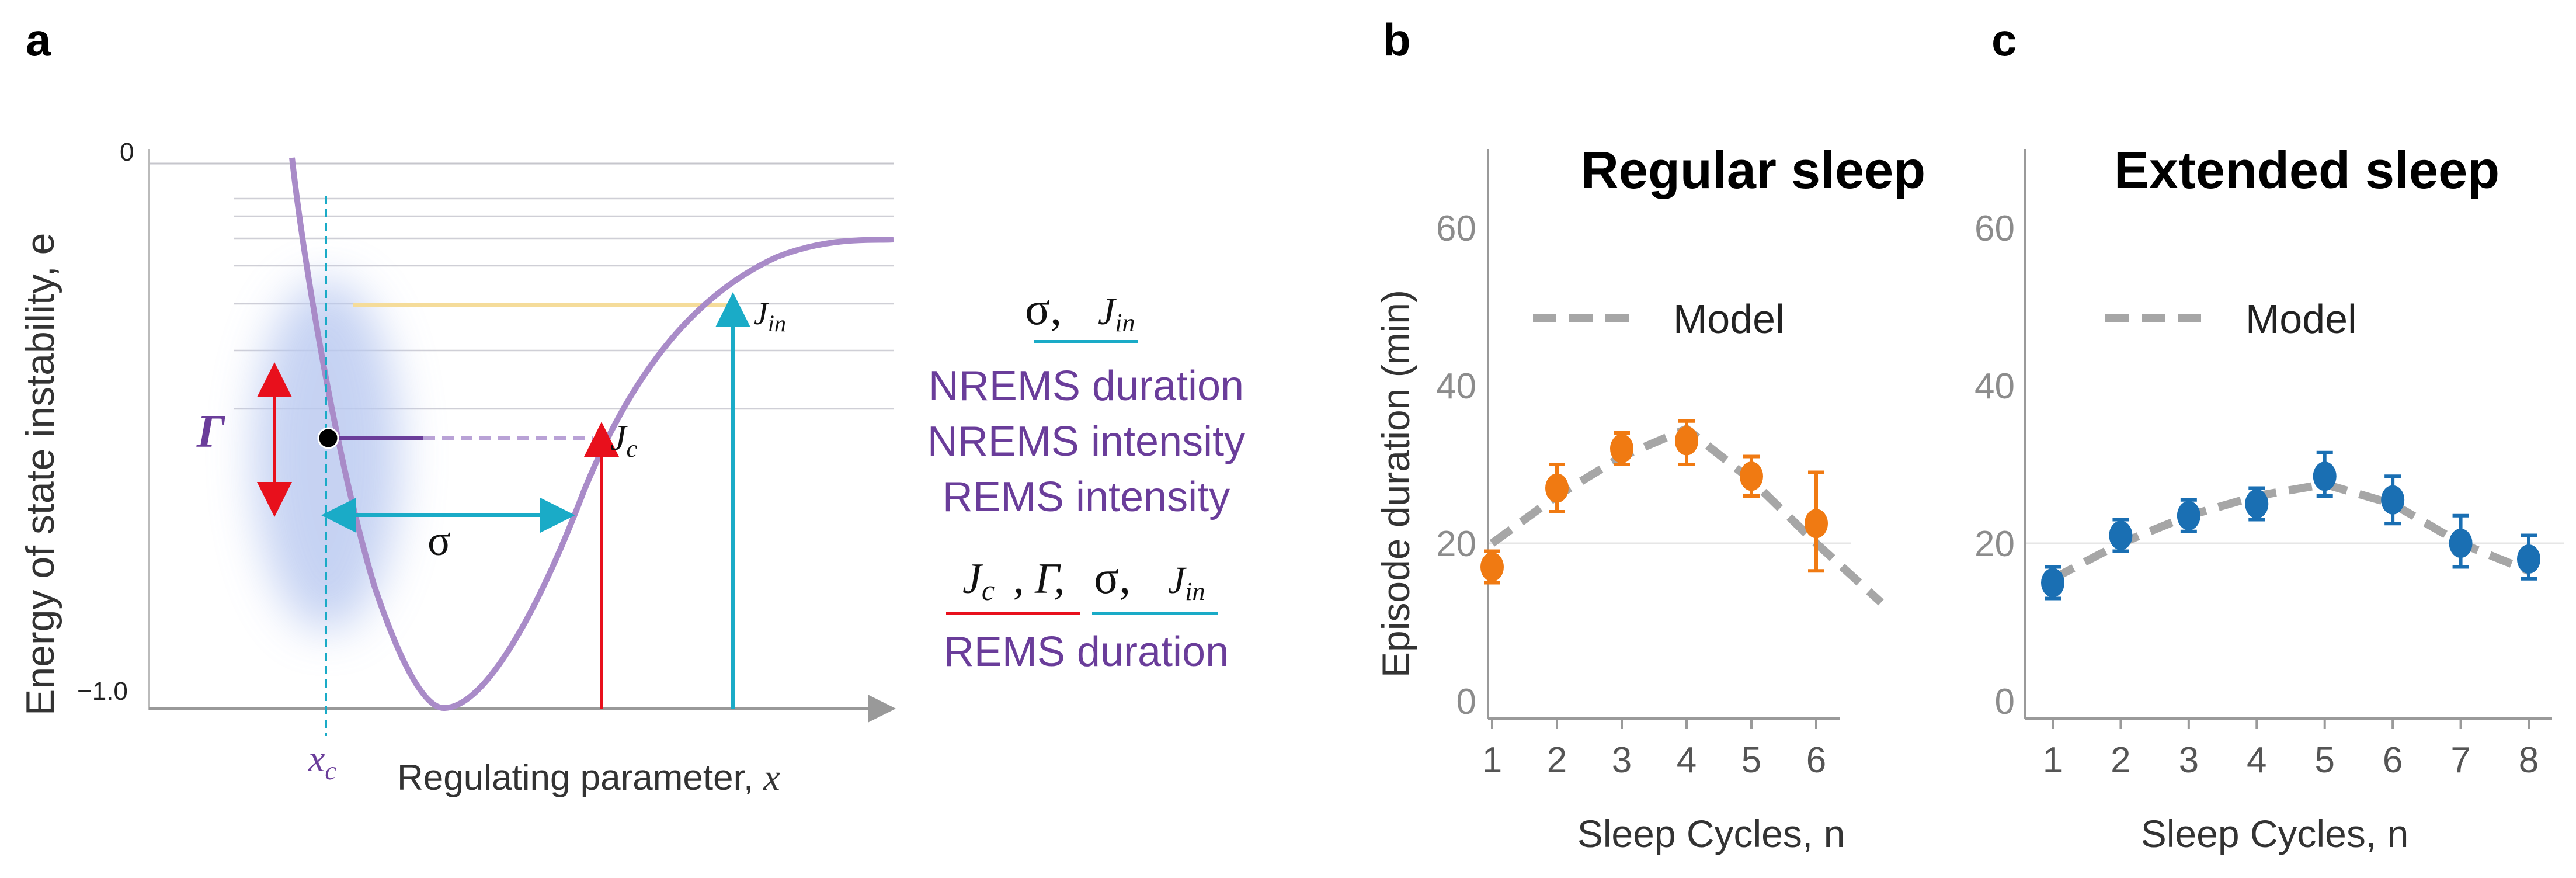  Describe the element at coordinates (38, 39) in the screenshot. I see `panel-letter-a: a` at that location.